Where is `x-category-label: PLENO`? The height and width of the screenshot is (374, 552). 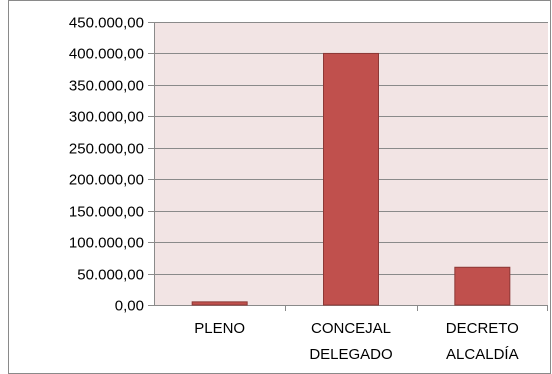 x-category-label: PLENO is located at coordinates (219, 328).